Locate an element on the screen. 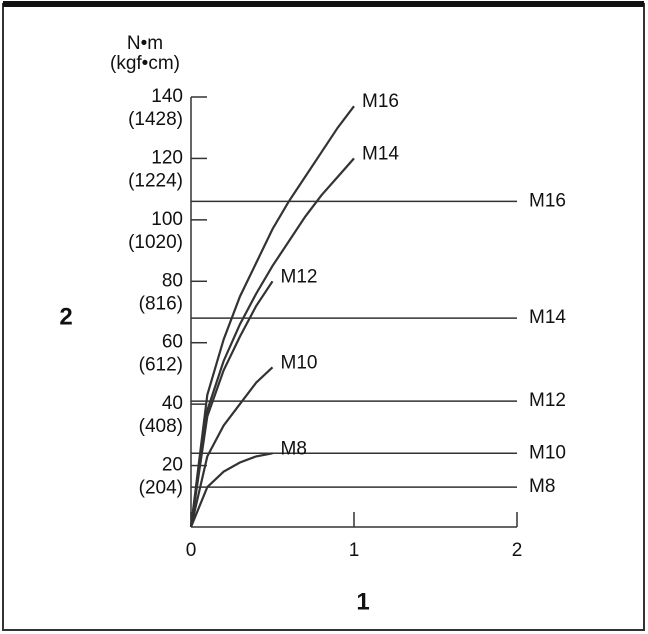 The image size is (648, 634). y-tick-label: 120 is located at coordinates (167, 157).